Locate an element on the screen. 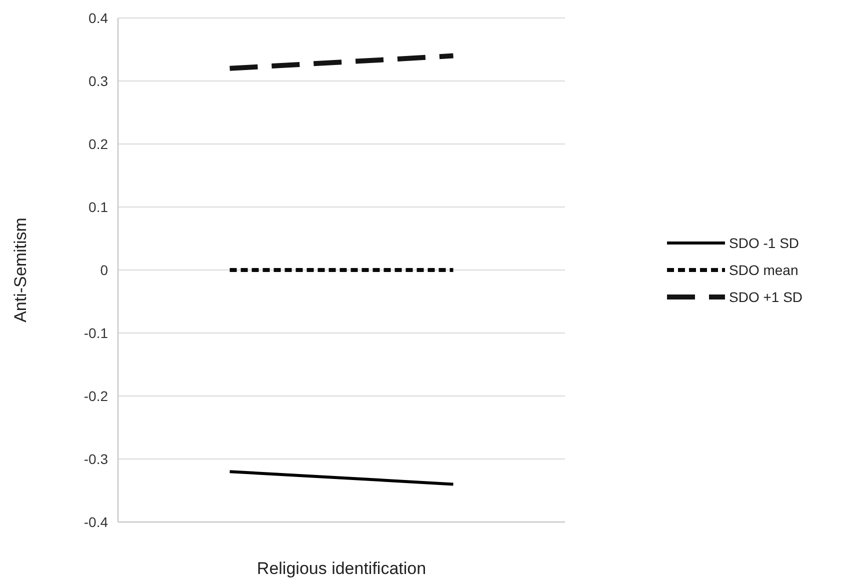  y-tick-label: 0 is located at coordinates (104, 270).